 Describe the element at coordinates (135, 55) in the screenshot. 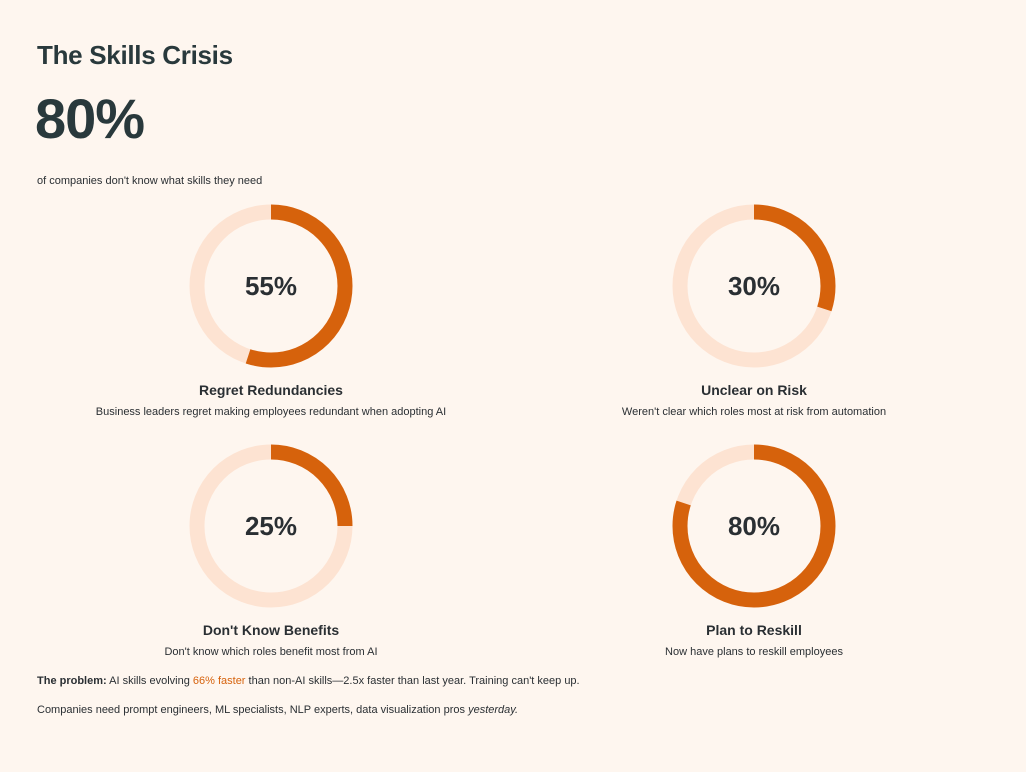

I see `page-title: The Skills Crisis` at that location.